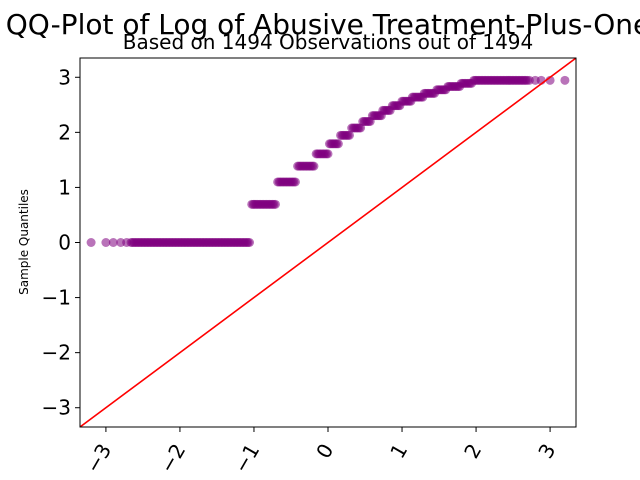 The image size is (640, 480). Describe the element at coordinates (56, 353) in the screenshot. I see `y-tick-label: −2` at that location.